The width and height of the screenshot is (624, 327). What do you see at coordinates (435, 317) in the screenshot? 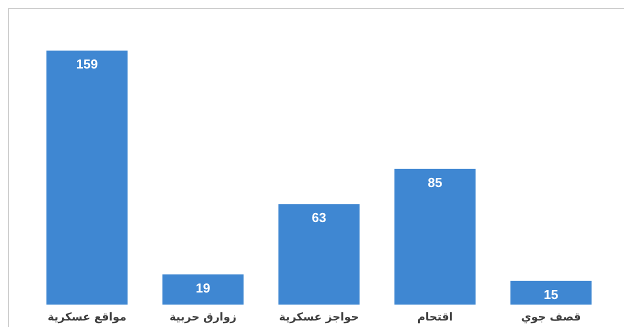
I see `x-tick-label: اقتحام` at bounding box center [435, 317].